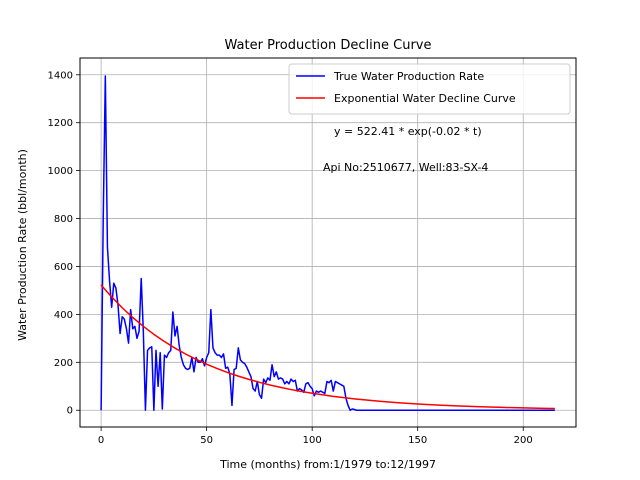 The height and width of the screenshot is (480, 640). I want to click on x-tick-label: 200, so click(523, 440).